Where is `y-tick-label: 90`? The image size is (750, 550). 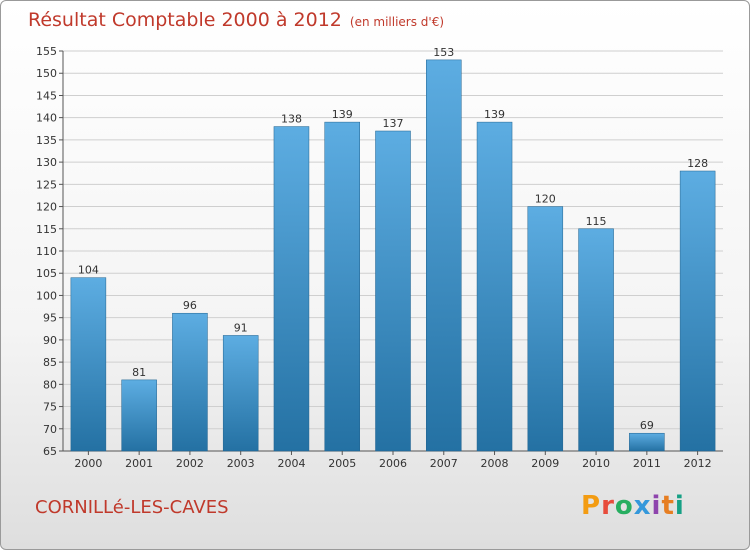 y-tick-label: 90 is located at coordinates (50, 340).